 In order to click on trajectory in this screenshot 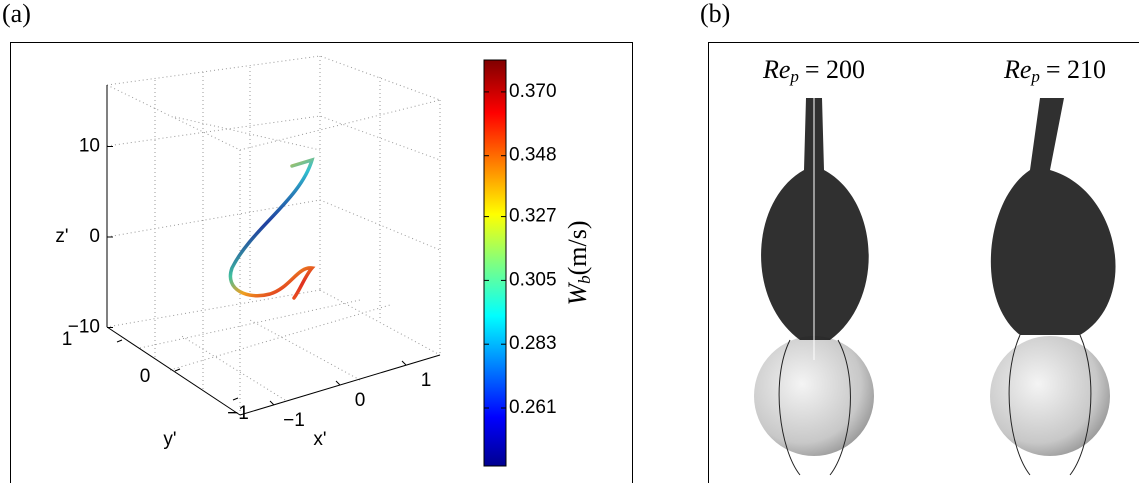, I will do `click(271, 229)`.